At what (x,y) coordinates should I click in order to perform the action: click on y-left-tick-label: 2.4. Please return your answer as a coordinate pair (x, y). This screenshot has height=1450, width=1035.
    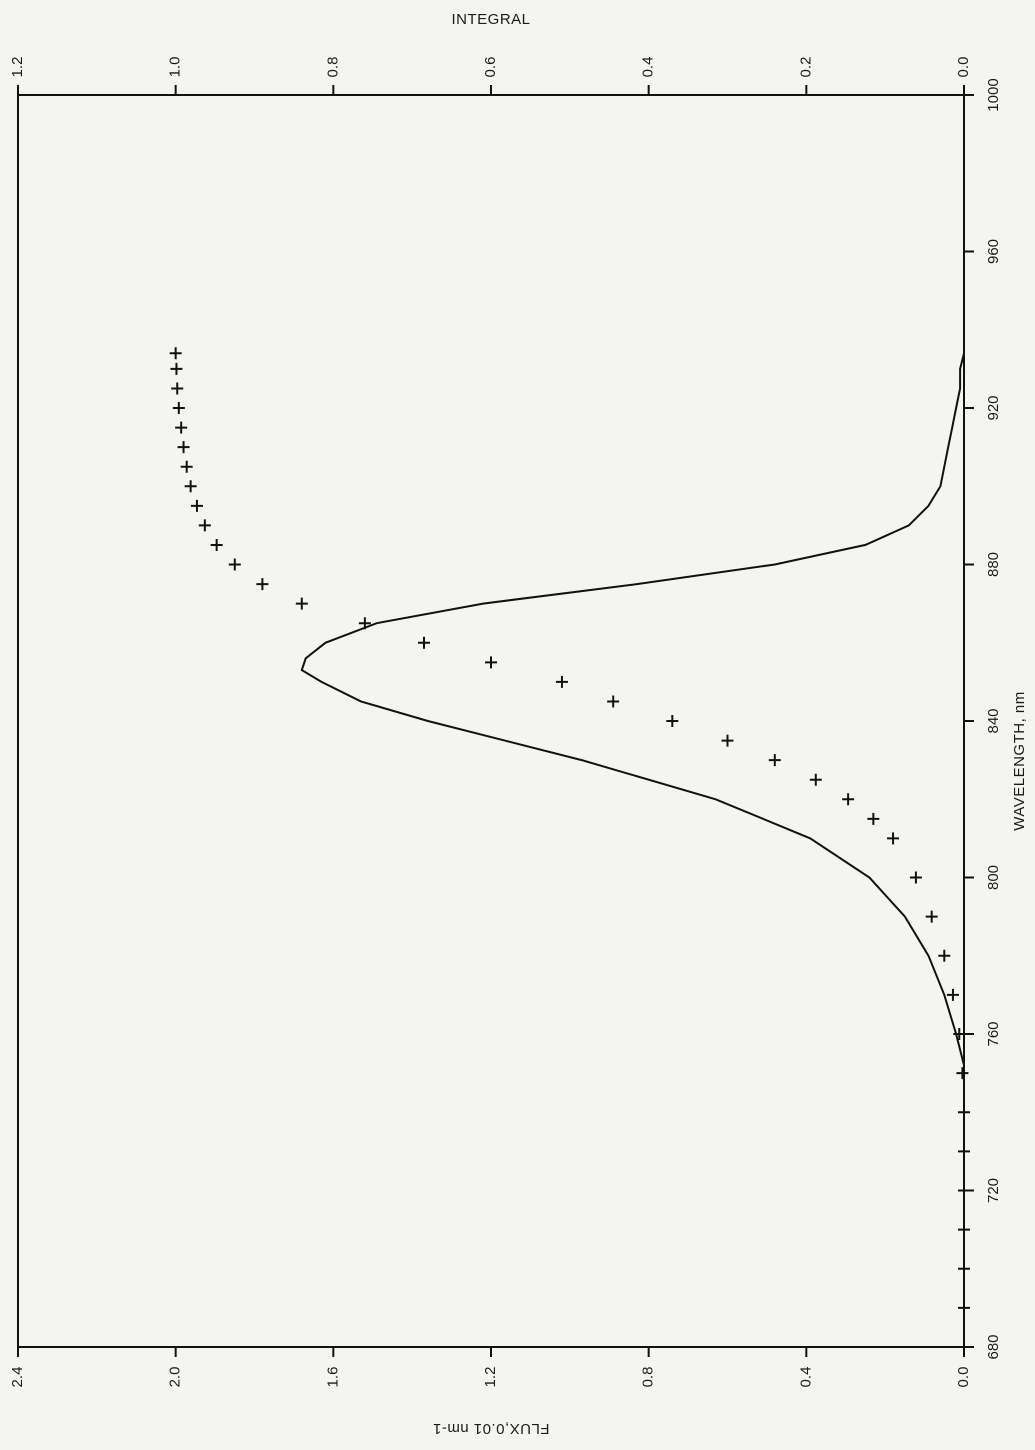
    Looking at the image, I should click on (17, 1377).